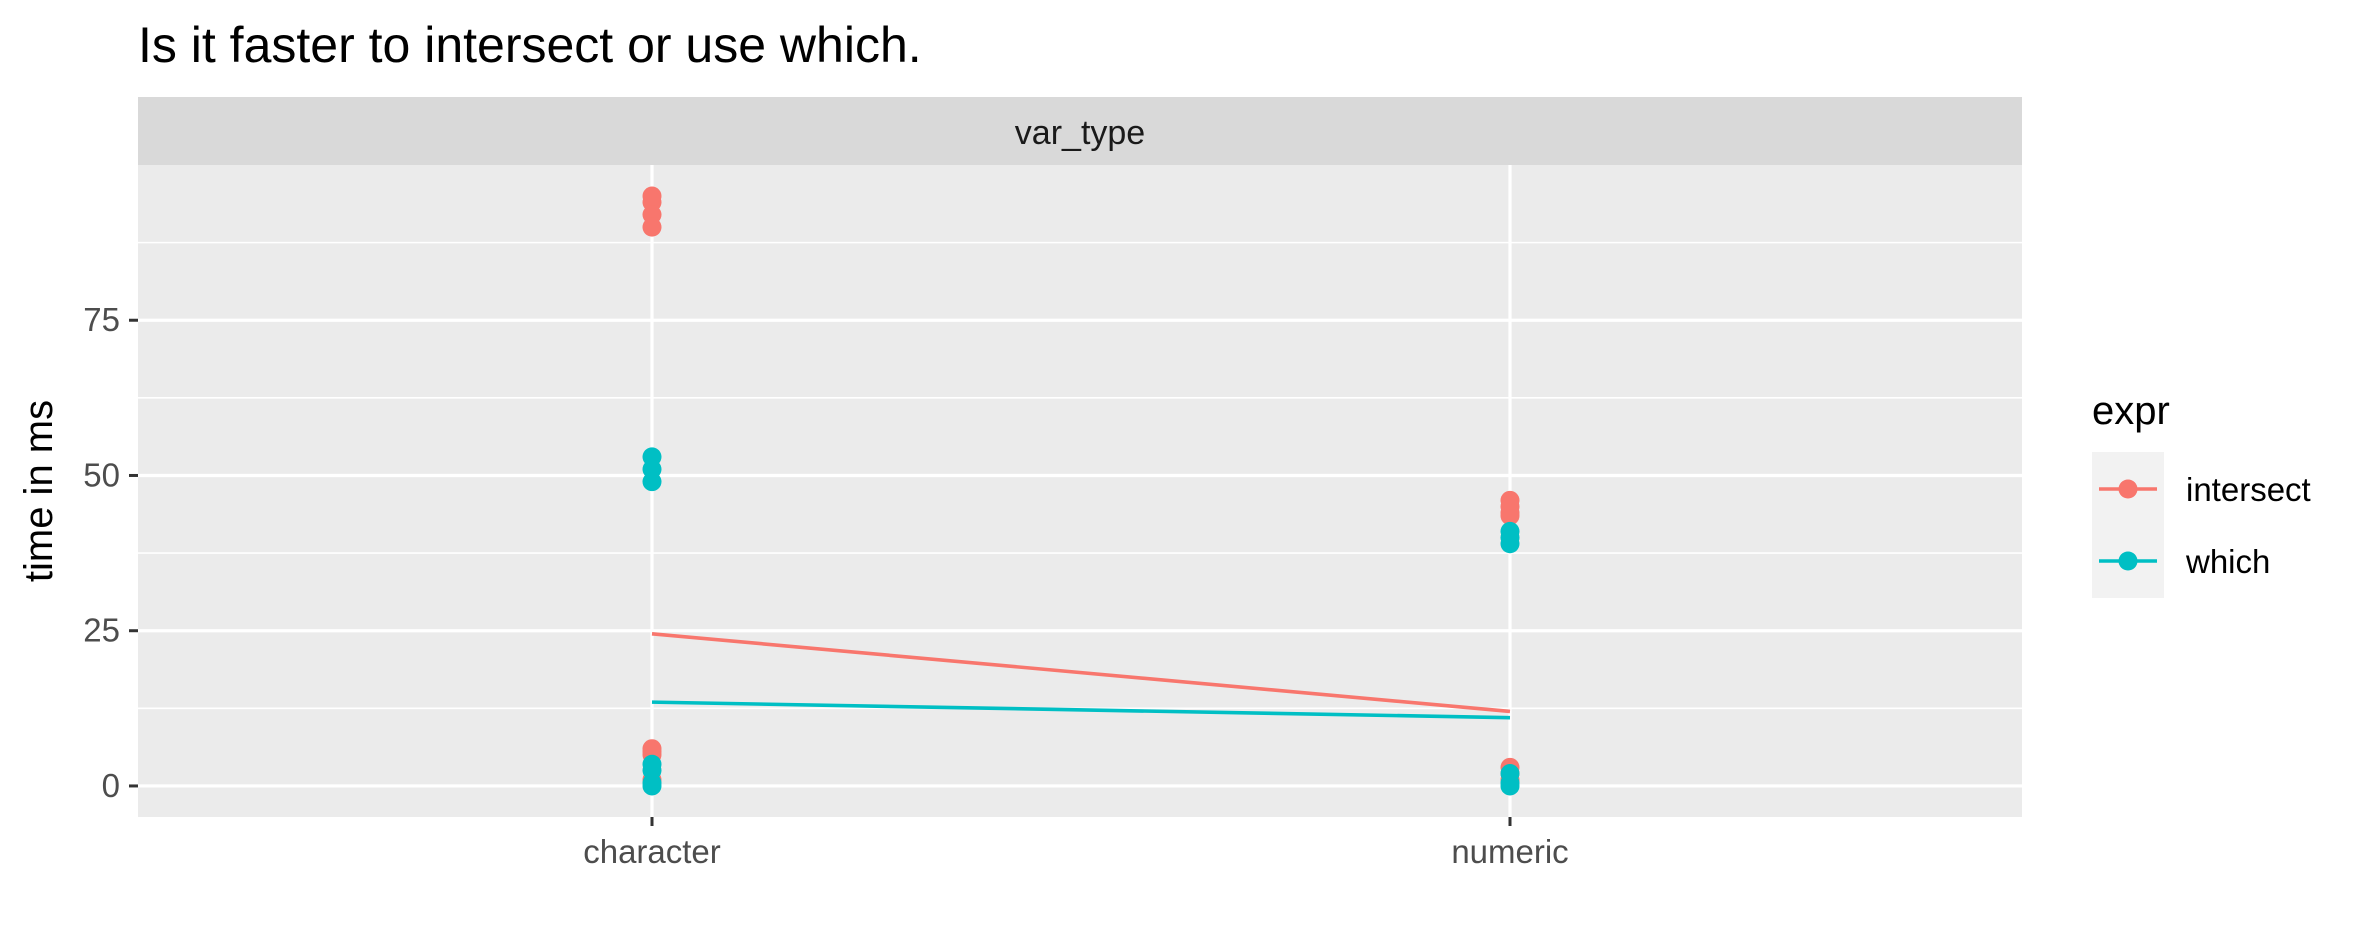 This screenshot has width=2362, height=944. I want to click on x-tick-label: character, so click(652, 851).